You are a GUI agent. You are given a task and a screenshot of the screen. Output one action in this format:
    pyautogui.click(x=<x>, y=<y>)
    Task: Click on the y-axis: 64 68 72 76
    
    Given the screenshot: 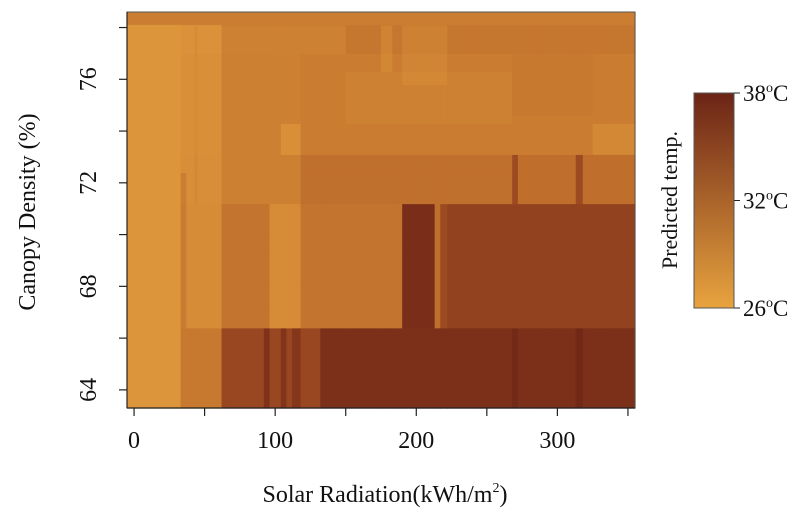 What is the action you would take?
    pyautogui.click(x=102, y=210)
    